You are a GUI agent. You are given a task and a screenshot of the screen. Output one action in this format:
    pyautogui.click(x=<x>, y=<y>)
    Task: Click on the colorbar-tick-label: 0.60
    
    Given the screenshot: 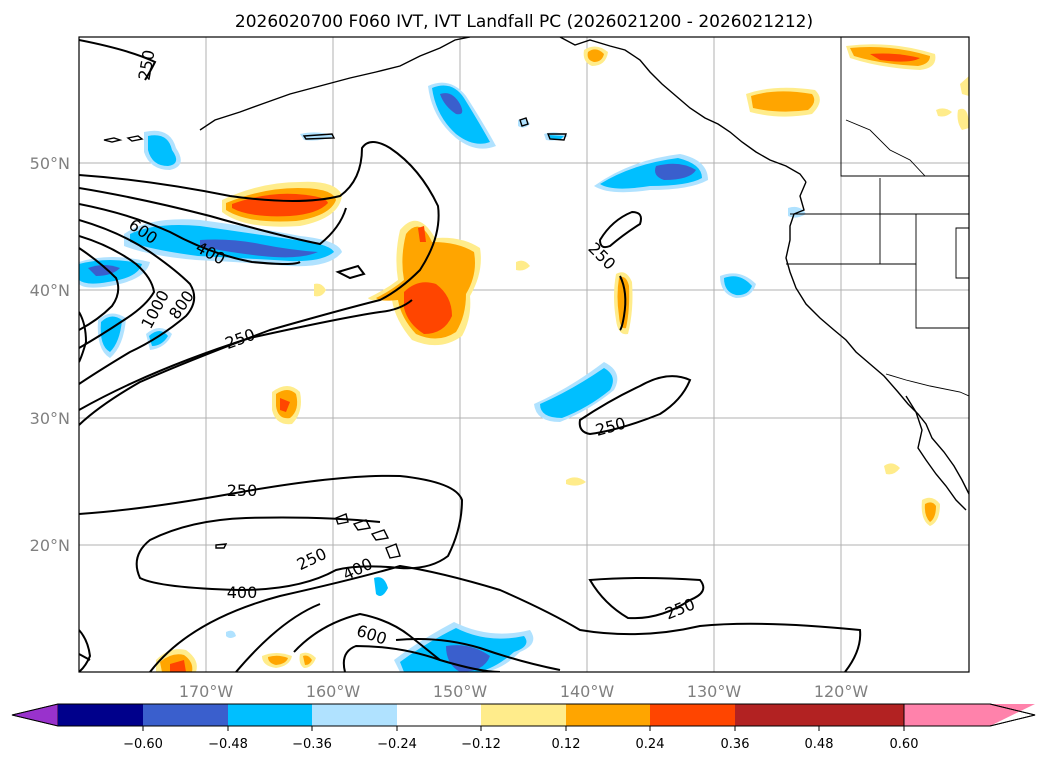 What is the action you would take?
    pyautogui.click(x=904, y=744)
    